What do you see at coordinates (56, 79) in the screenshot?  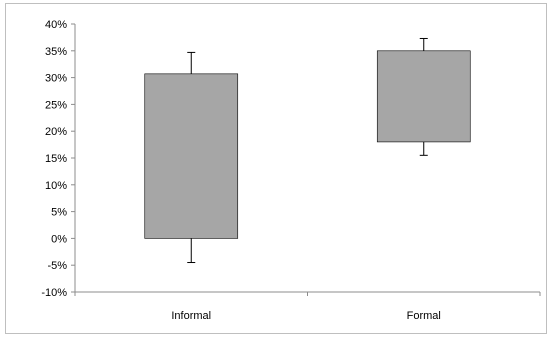 I see `y-tick-label: 30%` at bounding box center [56, 79].